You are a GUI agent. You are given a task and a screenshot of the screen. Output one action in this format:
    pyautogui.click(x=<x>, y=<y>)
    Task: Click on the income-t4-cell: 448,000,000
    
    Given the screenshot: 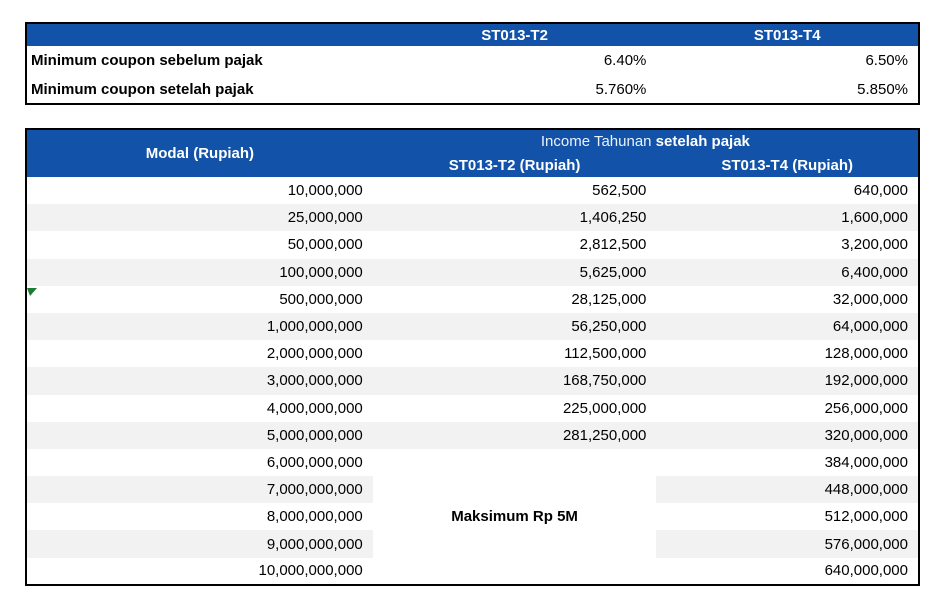 What is the action you would take?
    pyautogui.click(x=787, y=490)
    